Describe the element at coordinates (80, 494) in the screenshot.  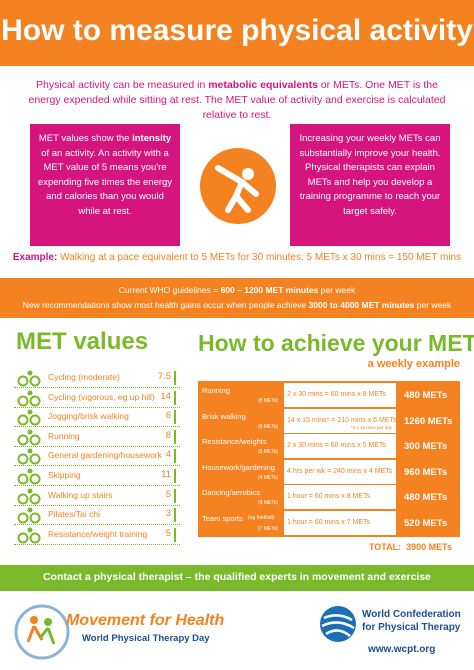
I see `met-activity: Walking up stairs` at that location.